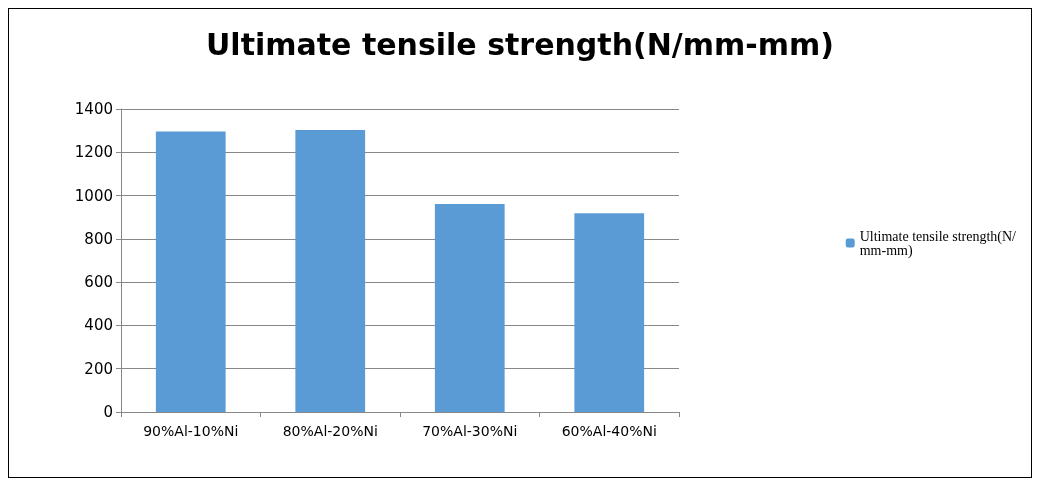  Describe the element at coordinates (470, 431) in the screenshot. I see `x-tick-label: 70%Al-30%Ni` at that location.